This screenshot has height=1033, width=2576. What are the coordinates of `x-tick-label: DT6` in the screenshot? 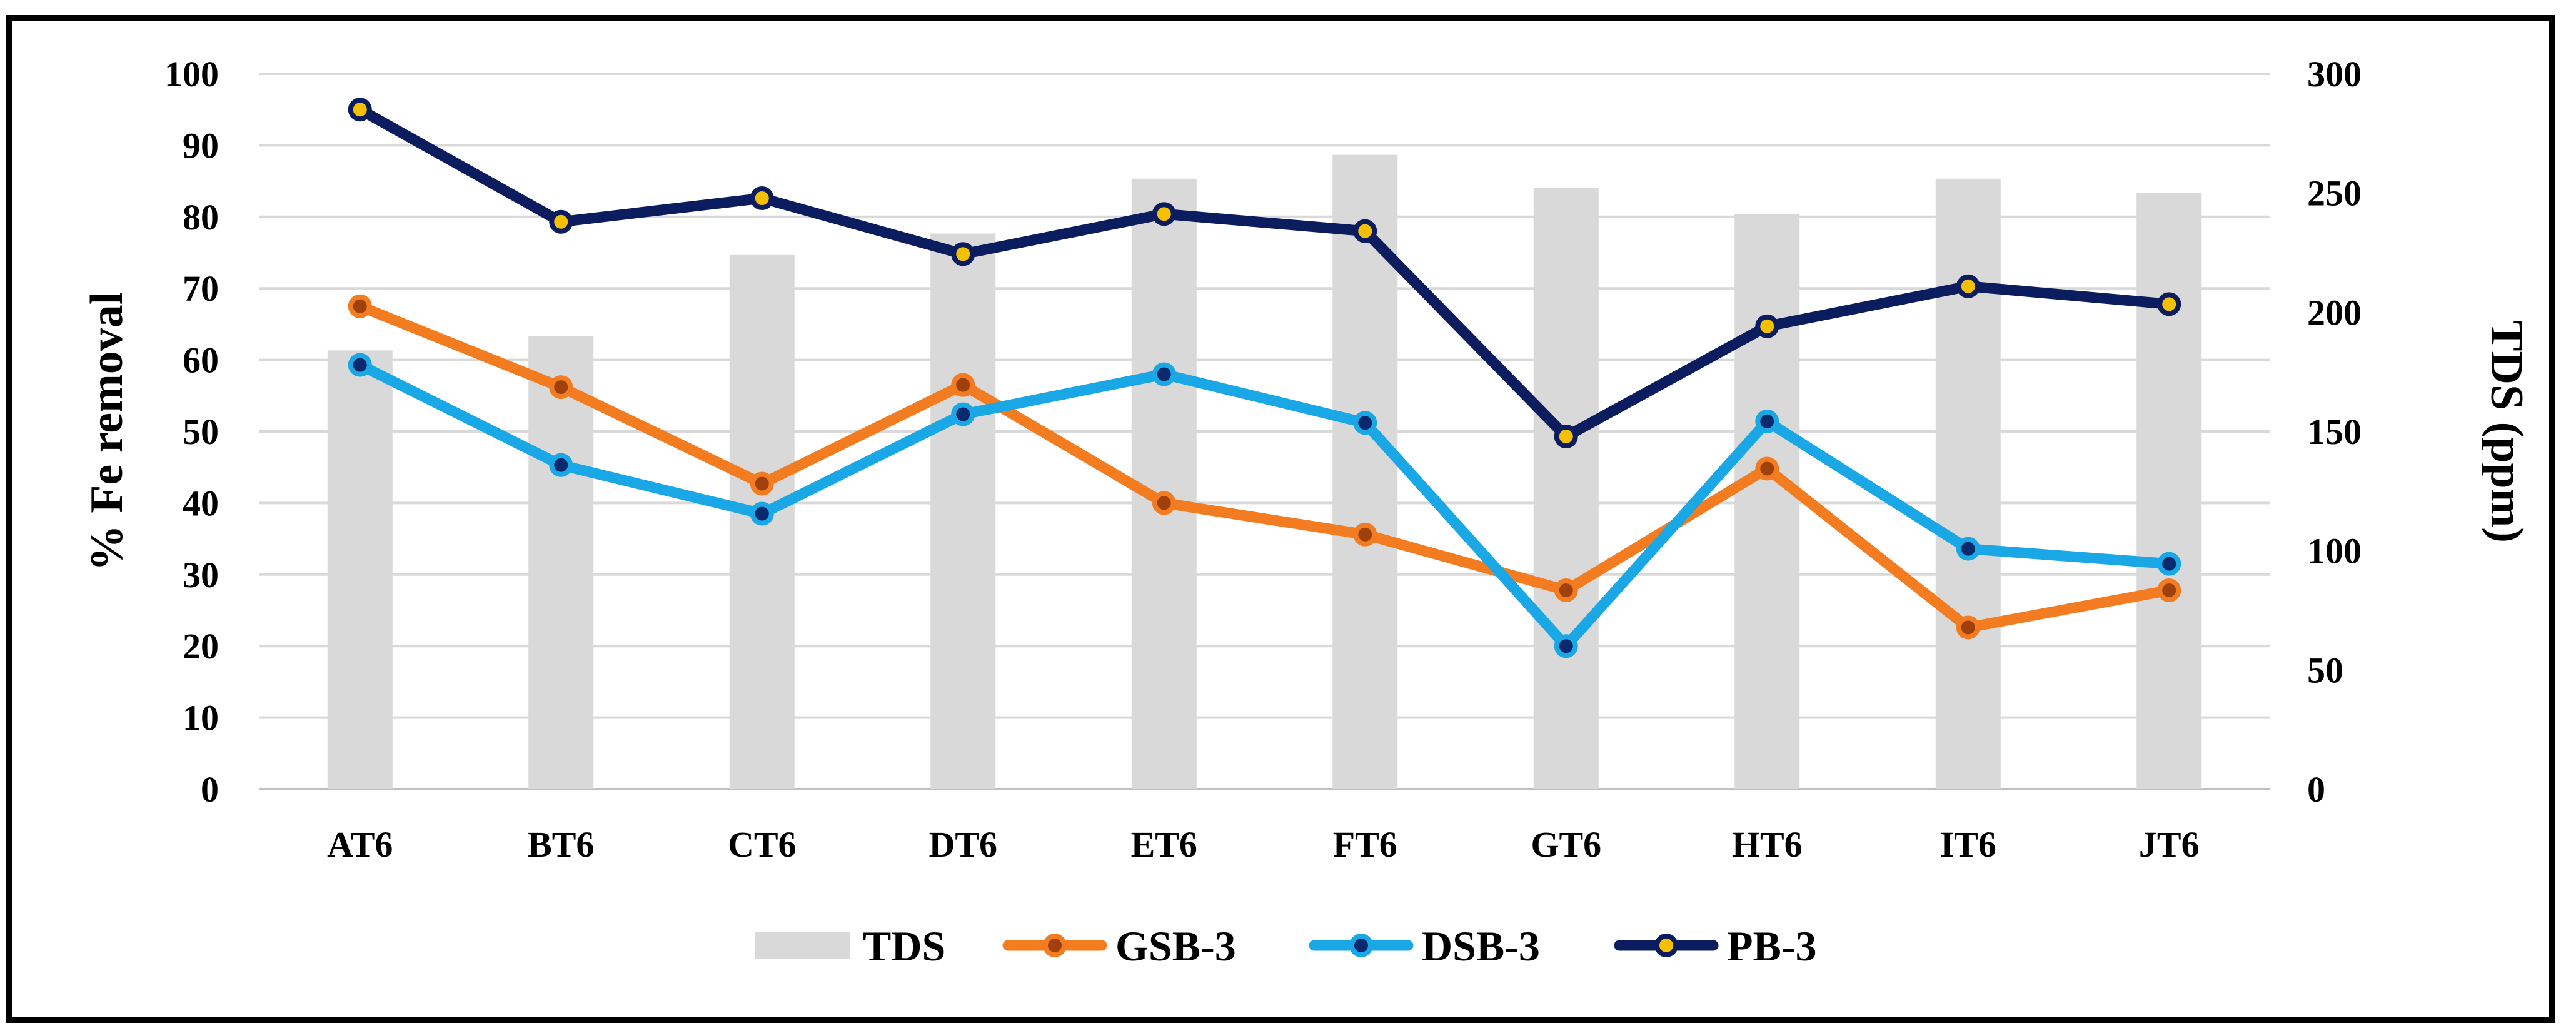 It's located at (962, 845).